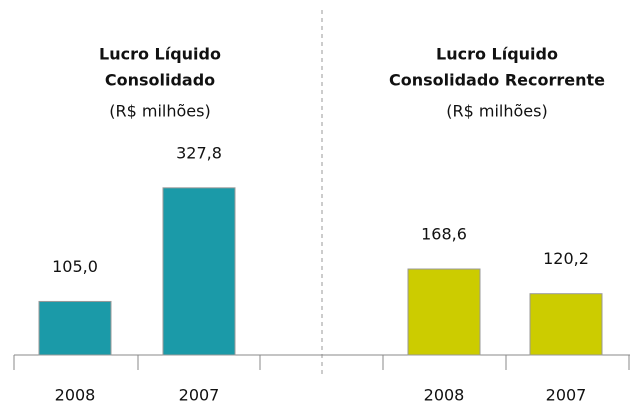 The width and height of the screenshot is (632, 412). What do you see at coordinates (160, 80) in the screenshot?
I see `chart-title: Consolidado` at bounding box center [160, 80].